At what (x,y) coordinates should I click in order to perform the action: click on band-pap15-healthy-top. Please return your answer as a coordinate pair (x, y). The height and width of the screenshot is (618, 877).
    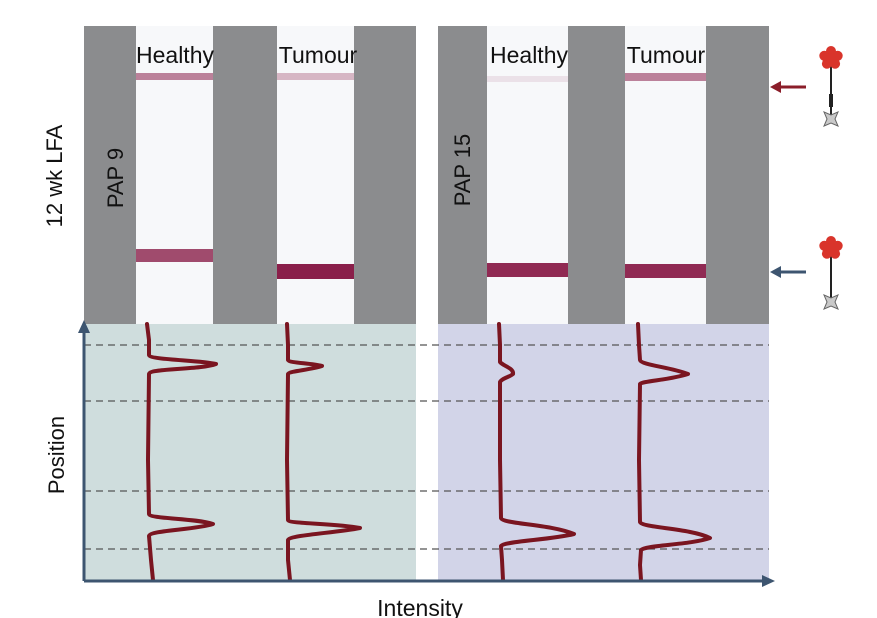
    Looking at the image, I should click on (527, 79).